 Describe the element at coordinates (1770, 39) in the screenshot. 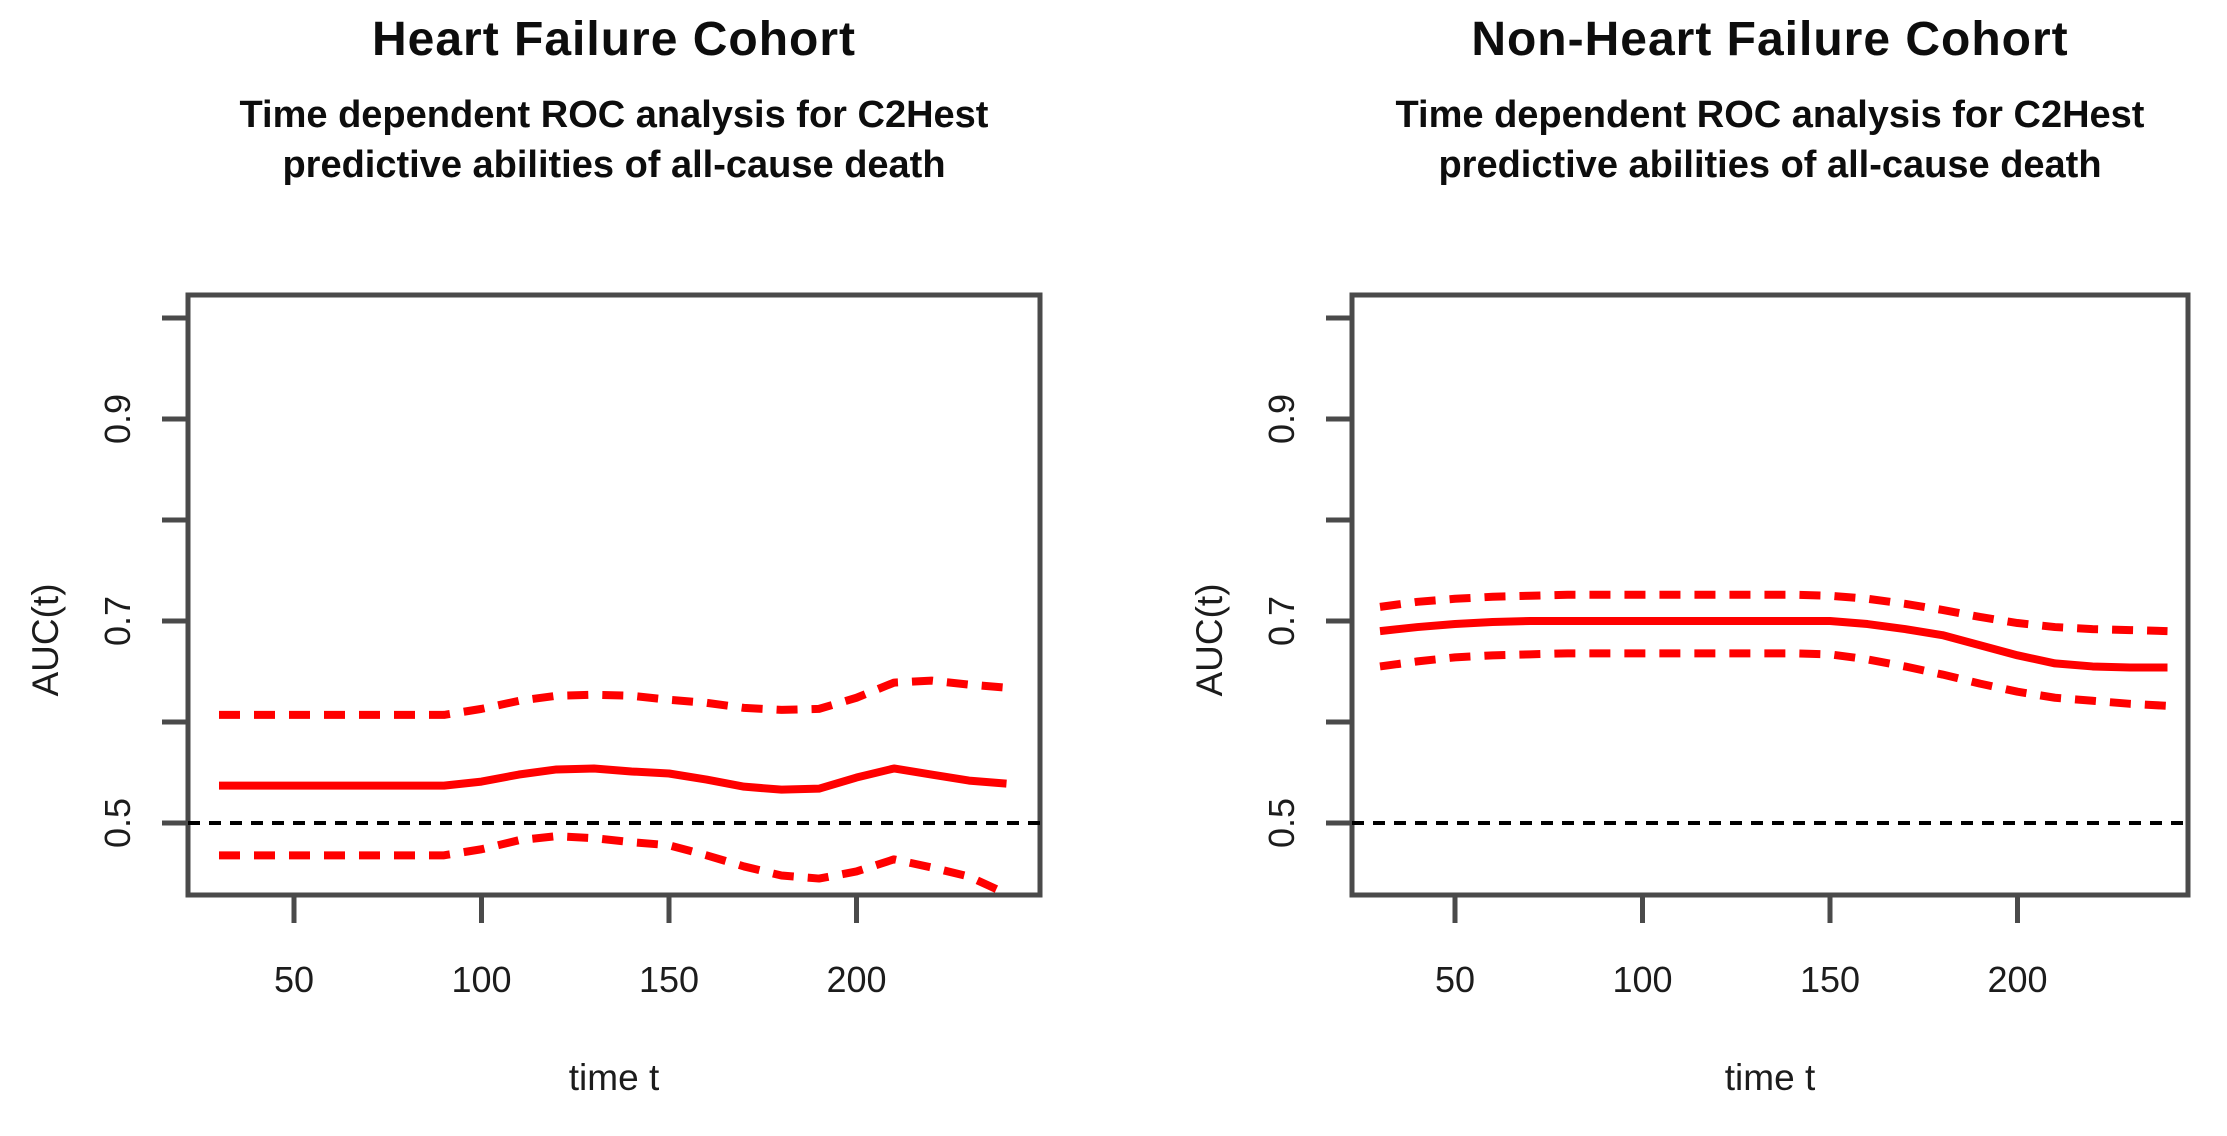

I see `chart-title: Non-Heart Failure Cohort` at that location.